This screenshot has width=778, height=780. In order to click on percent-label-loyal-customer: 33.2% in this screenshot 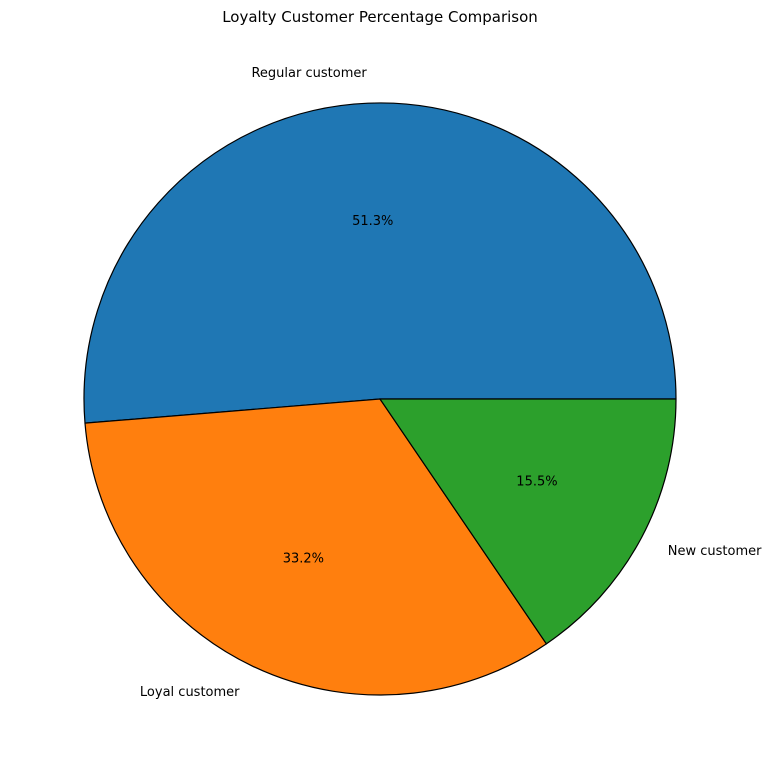, I will do `click(303, 559)`.